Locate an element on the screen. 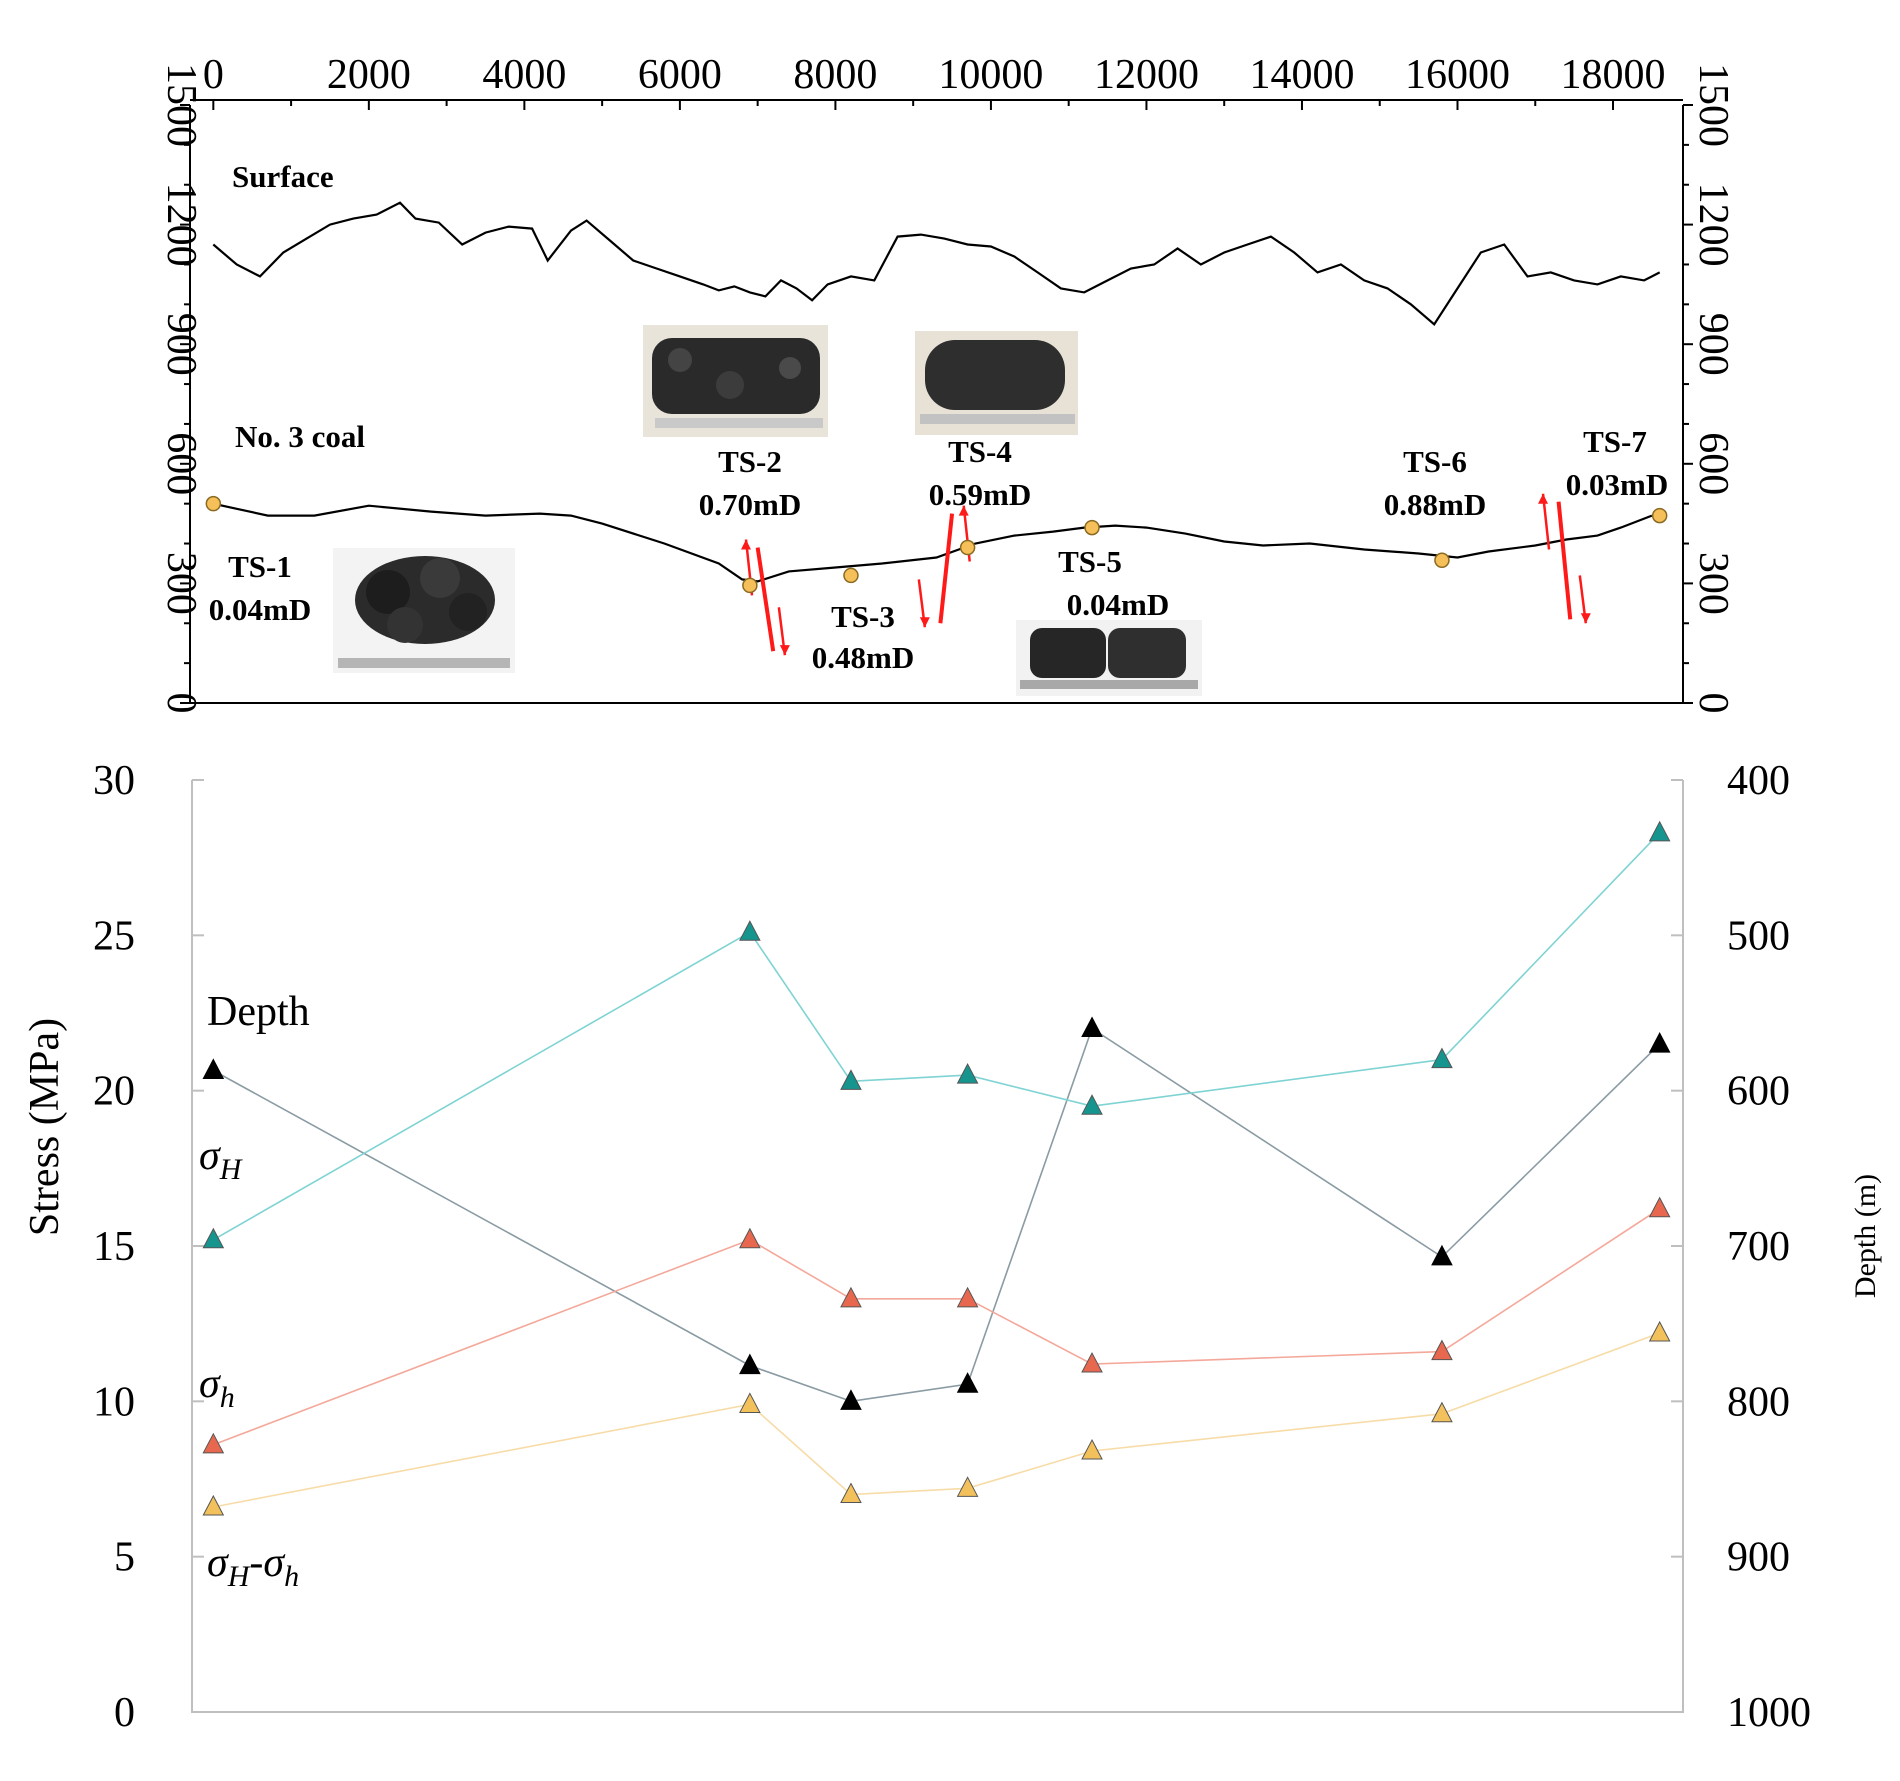 Image resolution: width=1900 pixels, height=1781 pixels. profile-right-tick-label: 900 is located at coordinates (1713, 344).